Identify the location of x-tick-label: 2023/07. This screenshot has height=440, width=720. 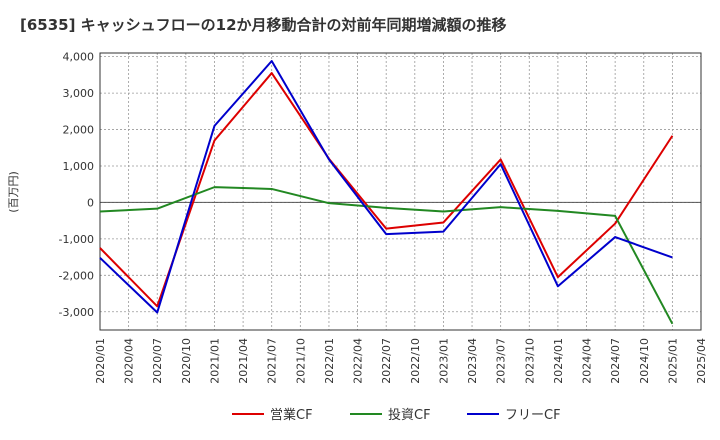
(501, 361).